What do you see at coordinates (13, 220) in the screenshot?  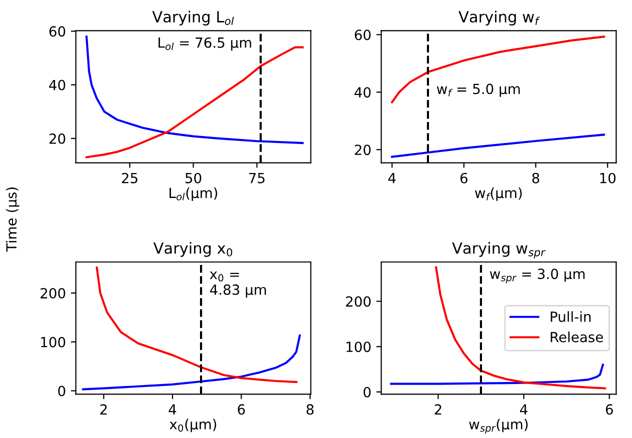 I see `y-axis-title: Time (μs)` at bounding box center [13, 220].